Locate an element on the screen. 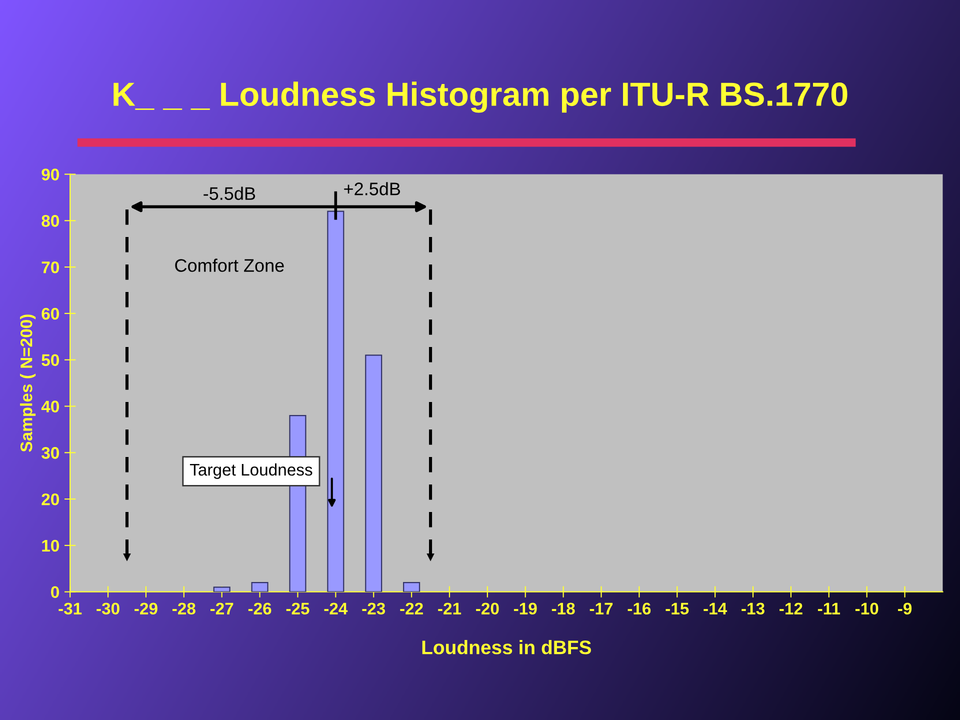  x-tick-label: -26 is located at coordinates (260, 608).